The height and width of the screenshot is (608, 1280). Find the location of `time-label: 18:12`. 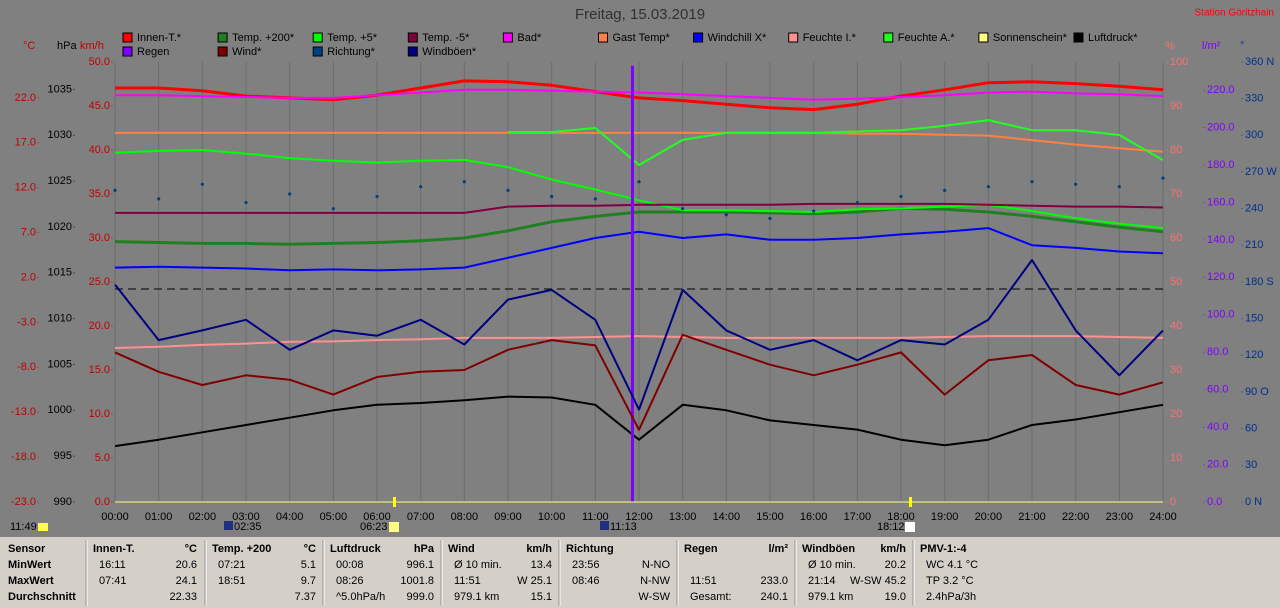

time-label: 18:12 is located at coordinates (891, 527).